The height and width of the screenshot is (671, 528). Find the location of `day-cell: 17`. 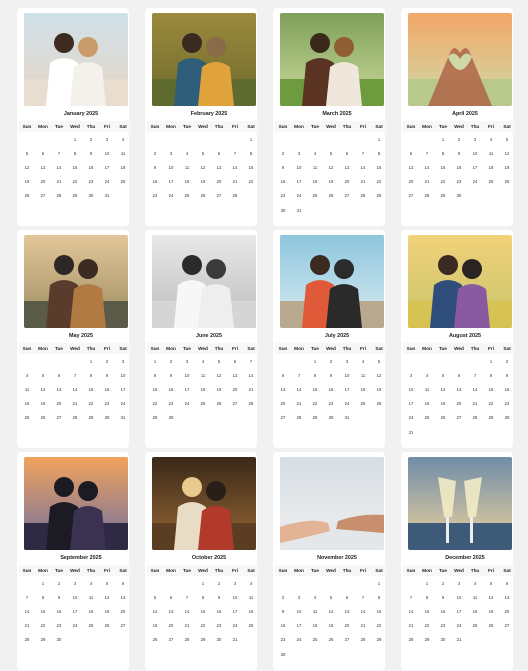

day-cell: 17 is located at coordinates (187, 389).